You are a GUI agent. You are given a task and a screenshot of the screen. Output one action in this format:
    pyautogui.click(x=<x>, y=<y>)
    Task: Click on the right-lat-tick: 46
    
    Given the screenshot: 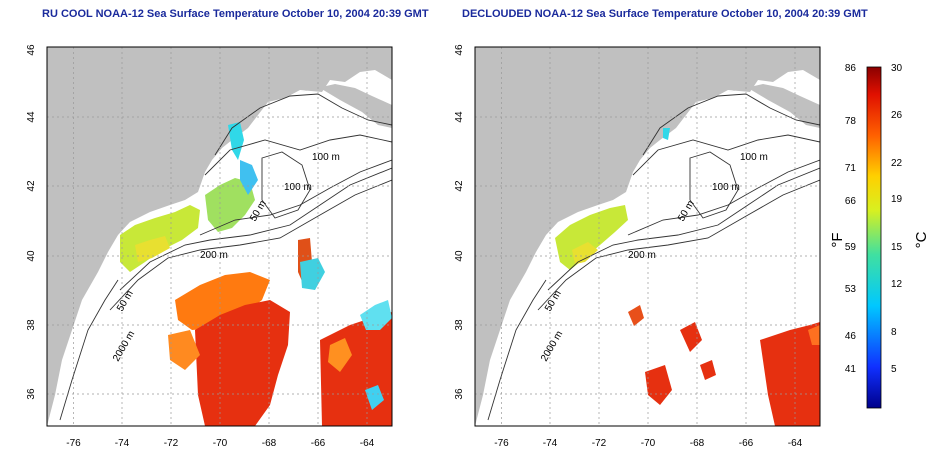 What is the action you would take?
    pyautogui.click(x=459, y=50)
    